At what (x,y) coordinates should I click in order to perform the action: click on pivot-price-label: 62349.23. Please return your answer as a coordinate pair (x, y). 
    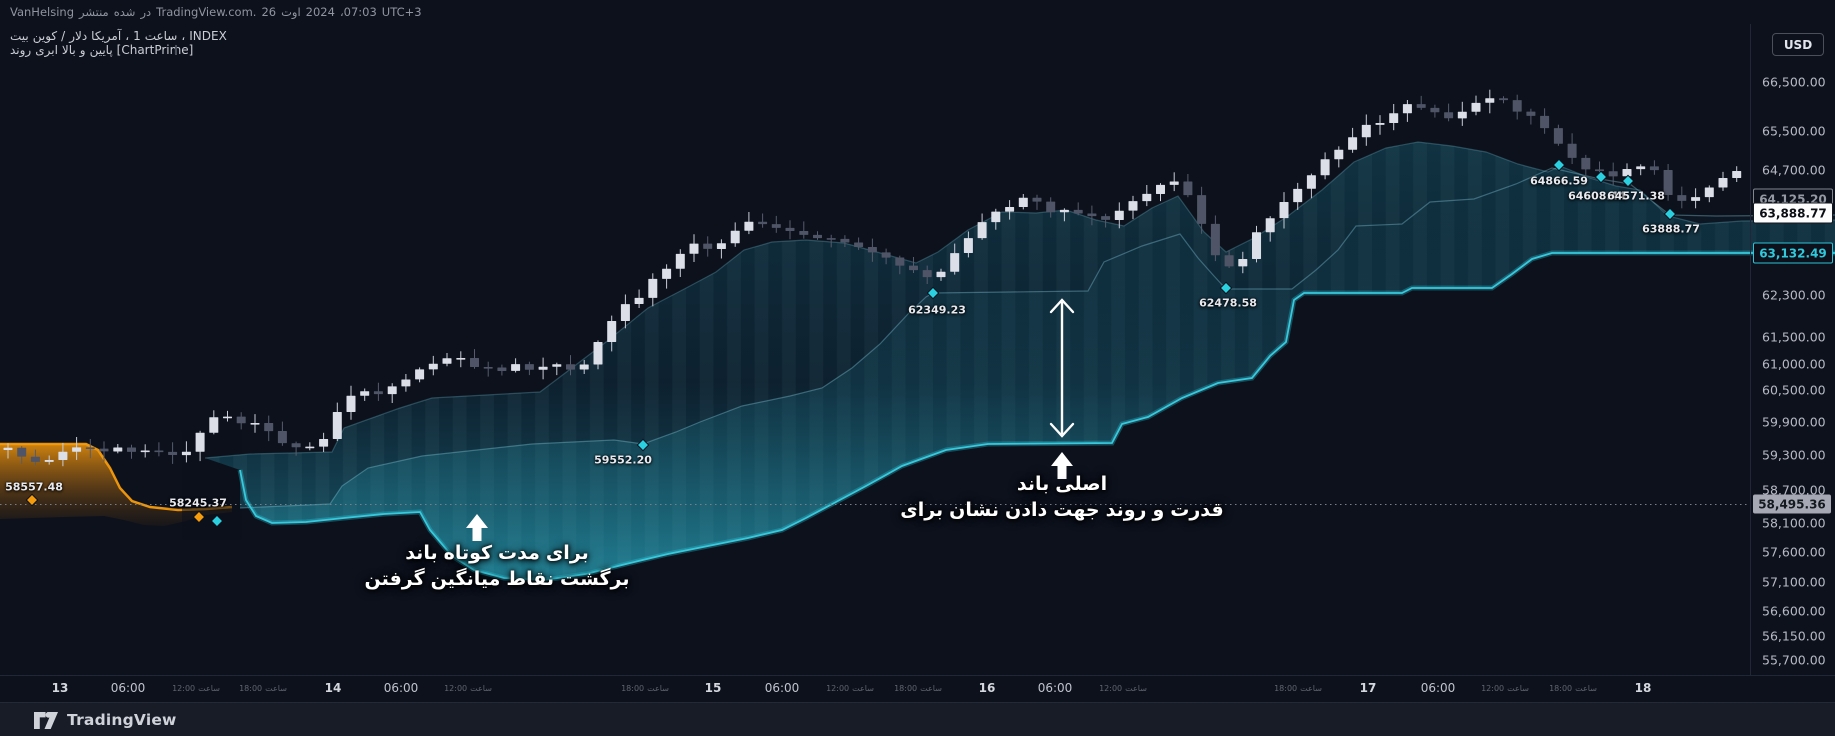
    Looking at the image, I should click on (937, 310).